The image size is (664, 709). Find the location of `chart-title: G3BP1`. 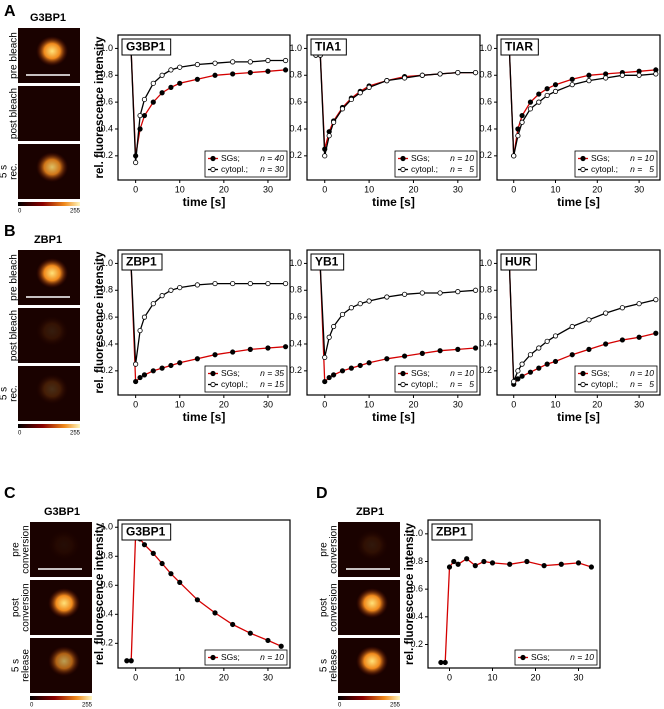

chart-title: G3BP1 is located at coordinates (146, 47).